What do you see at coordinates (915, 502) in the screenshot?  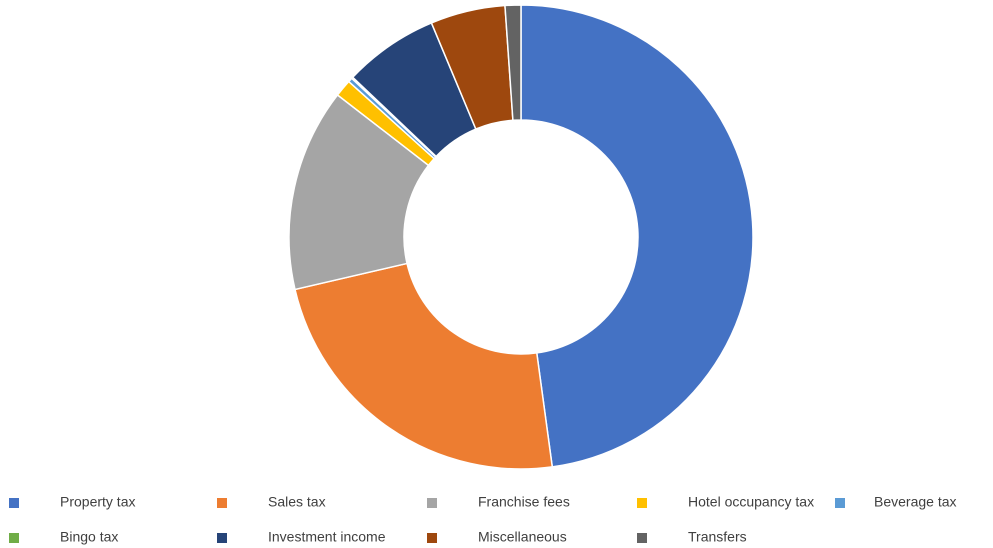 I see `legend-label: Beverage tax` at bounding box center [915, 502].